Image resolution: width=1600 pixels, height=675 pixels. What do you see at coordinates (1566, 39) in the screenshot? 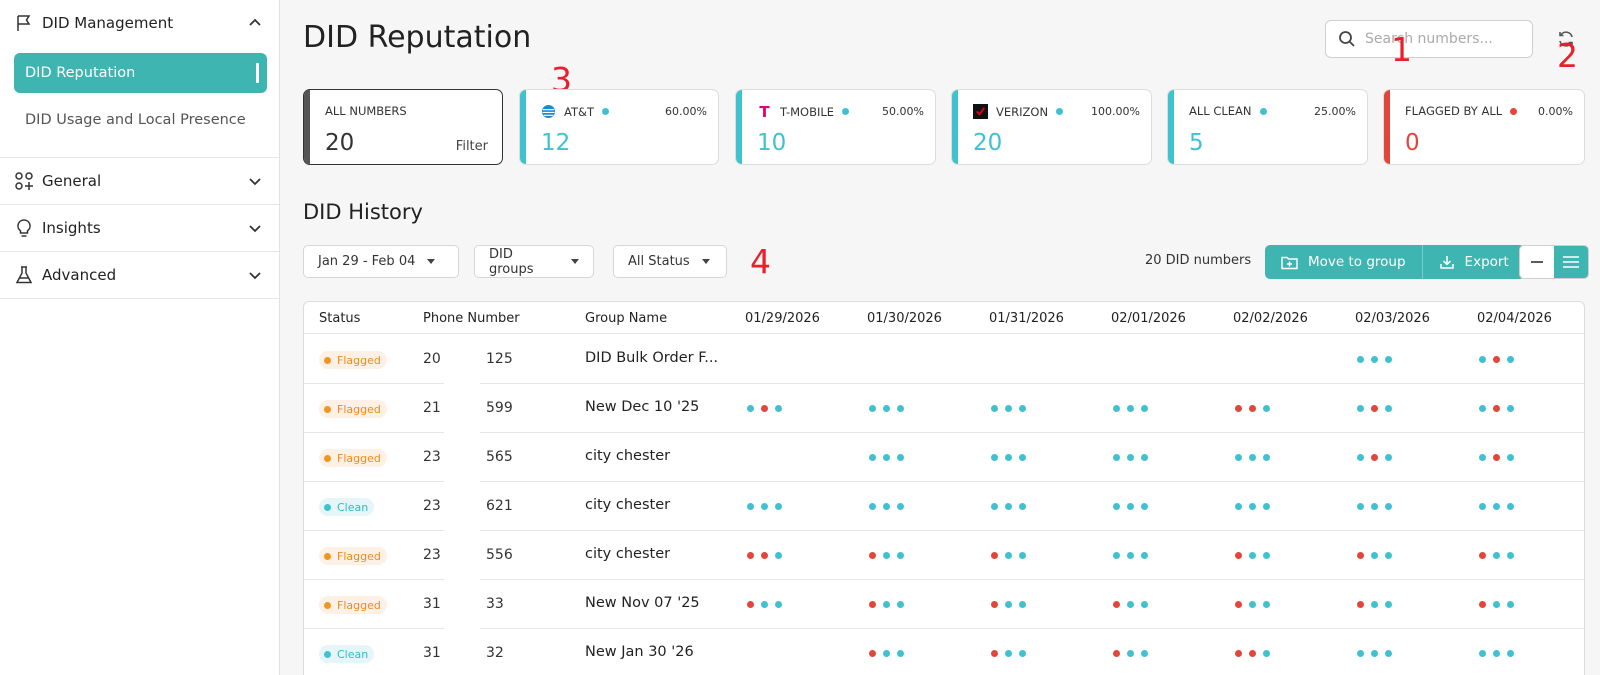
I see `refresh-button` at bounding box center [1566, 39].